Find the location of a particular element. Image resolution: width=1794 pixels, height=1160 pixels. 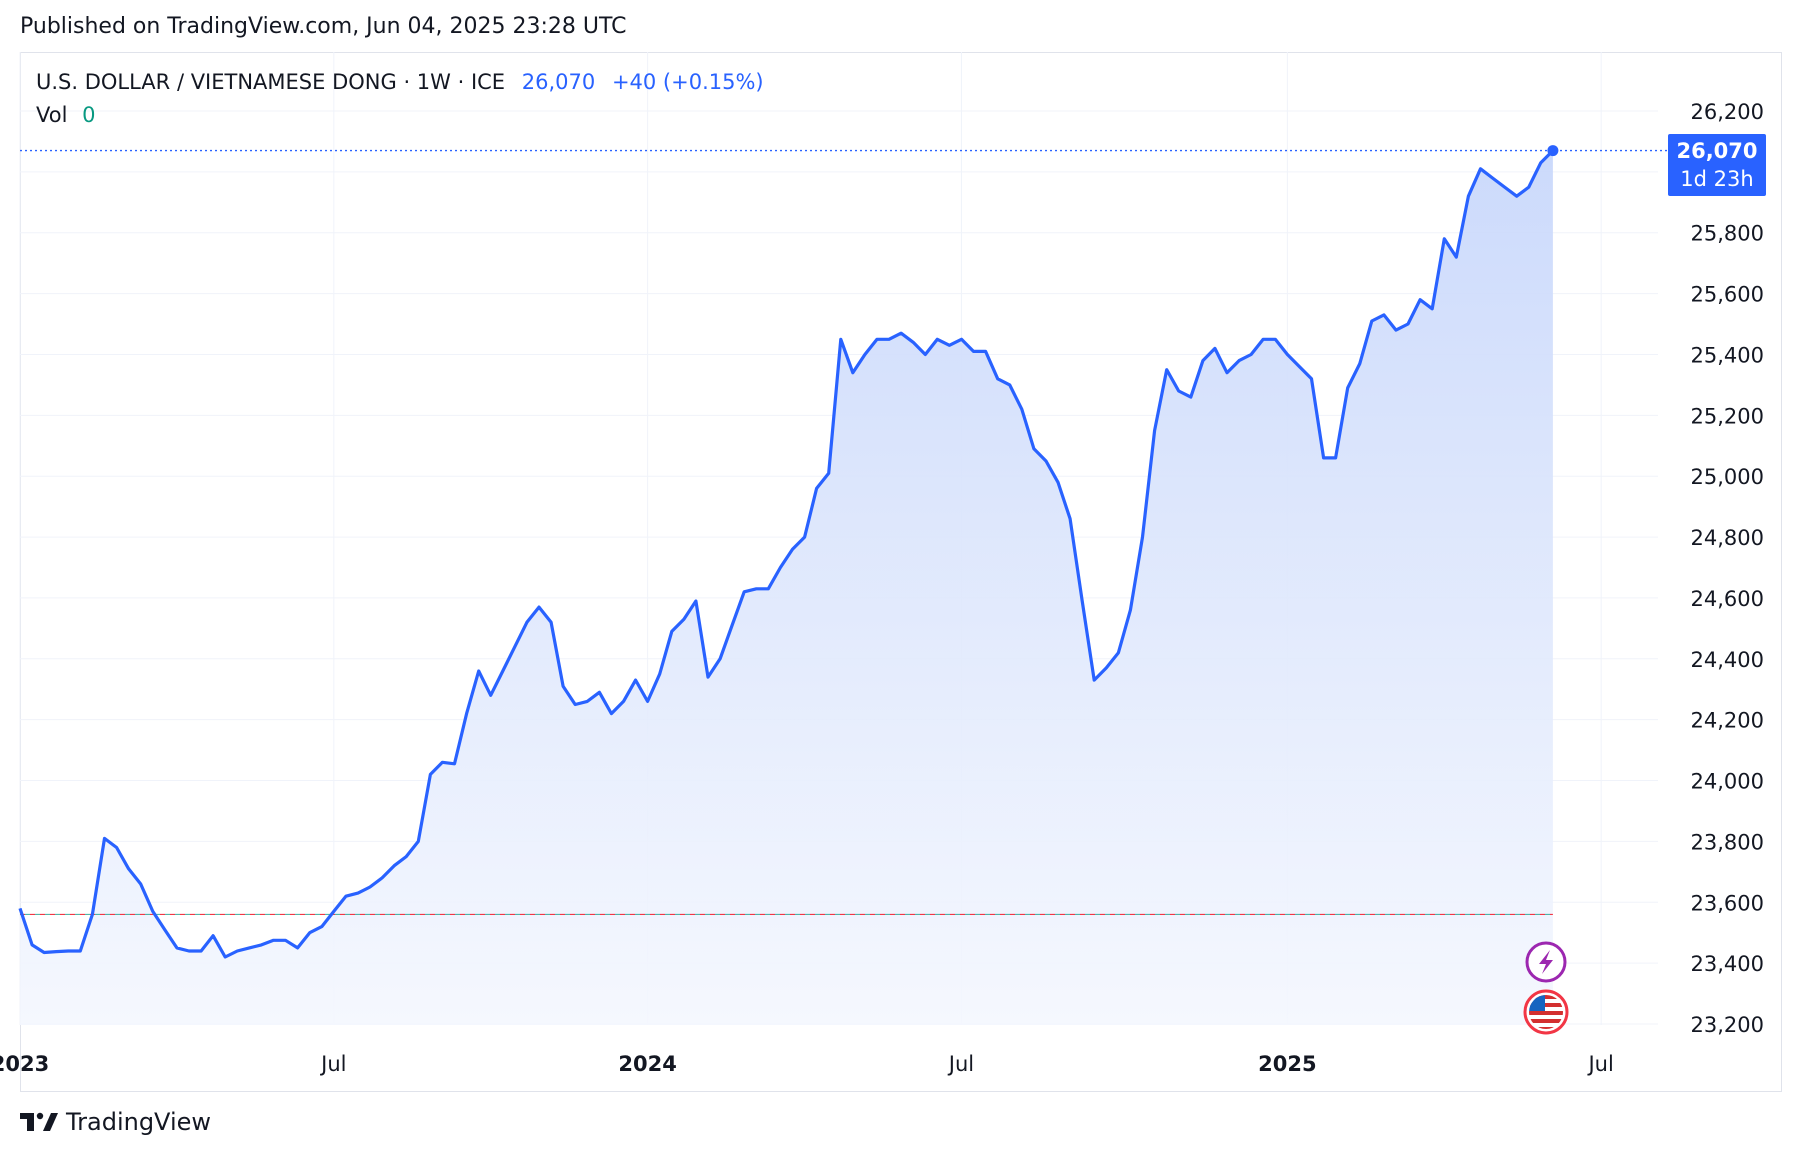

x-tick-label: 2023 is located at coordinates (24, 1064).